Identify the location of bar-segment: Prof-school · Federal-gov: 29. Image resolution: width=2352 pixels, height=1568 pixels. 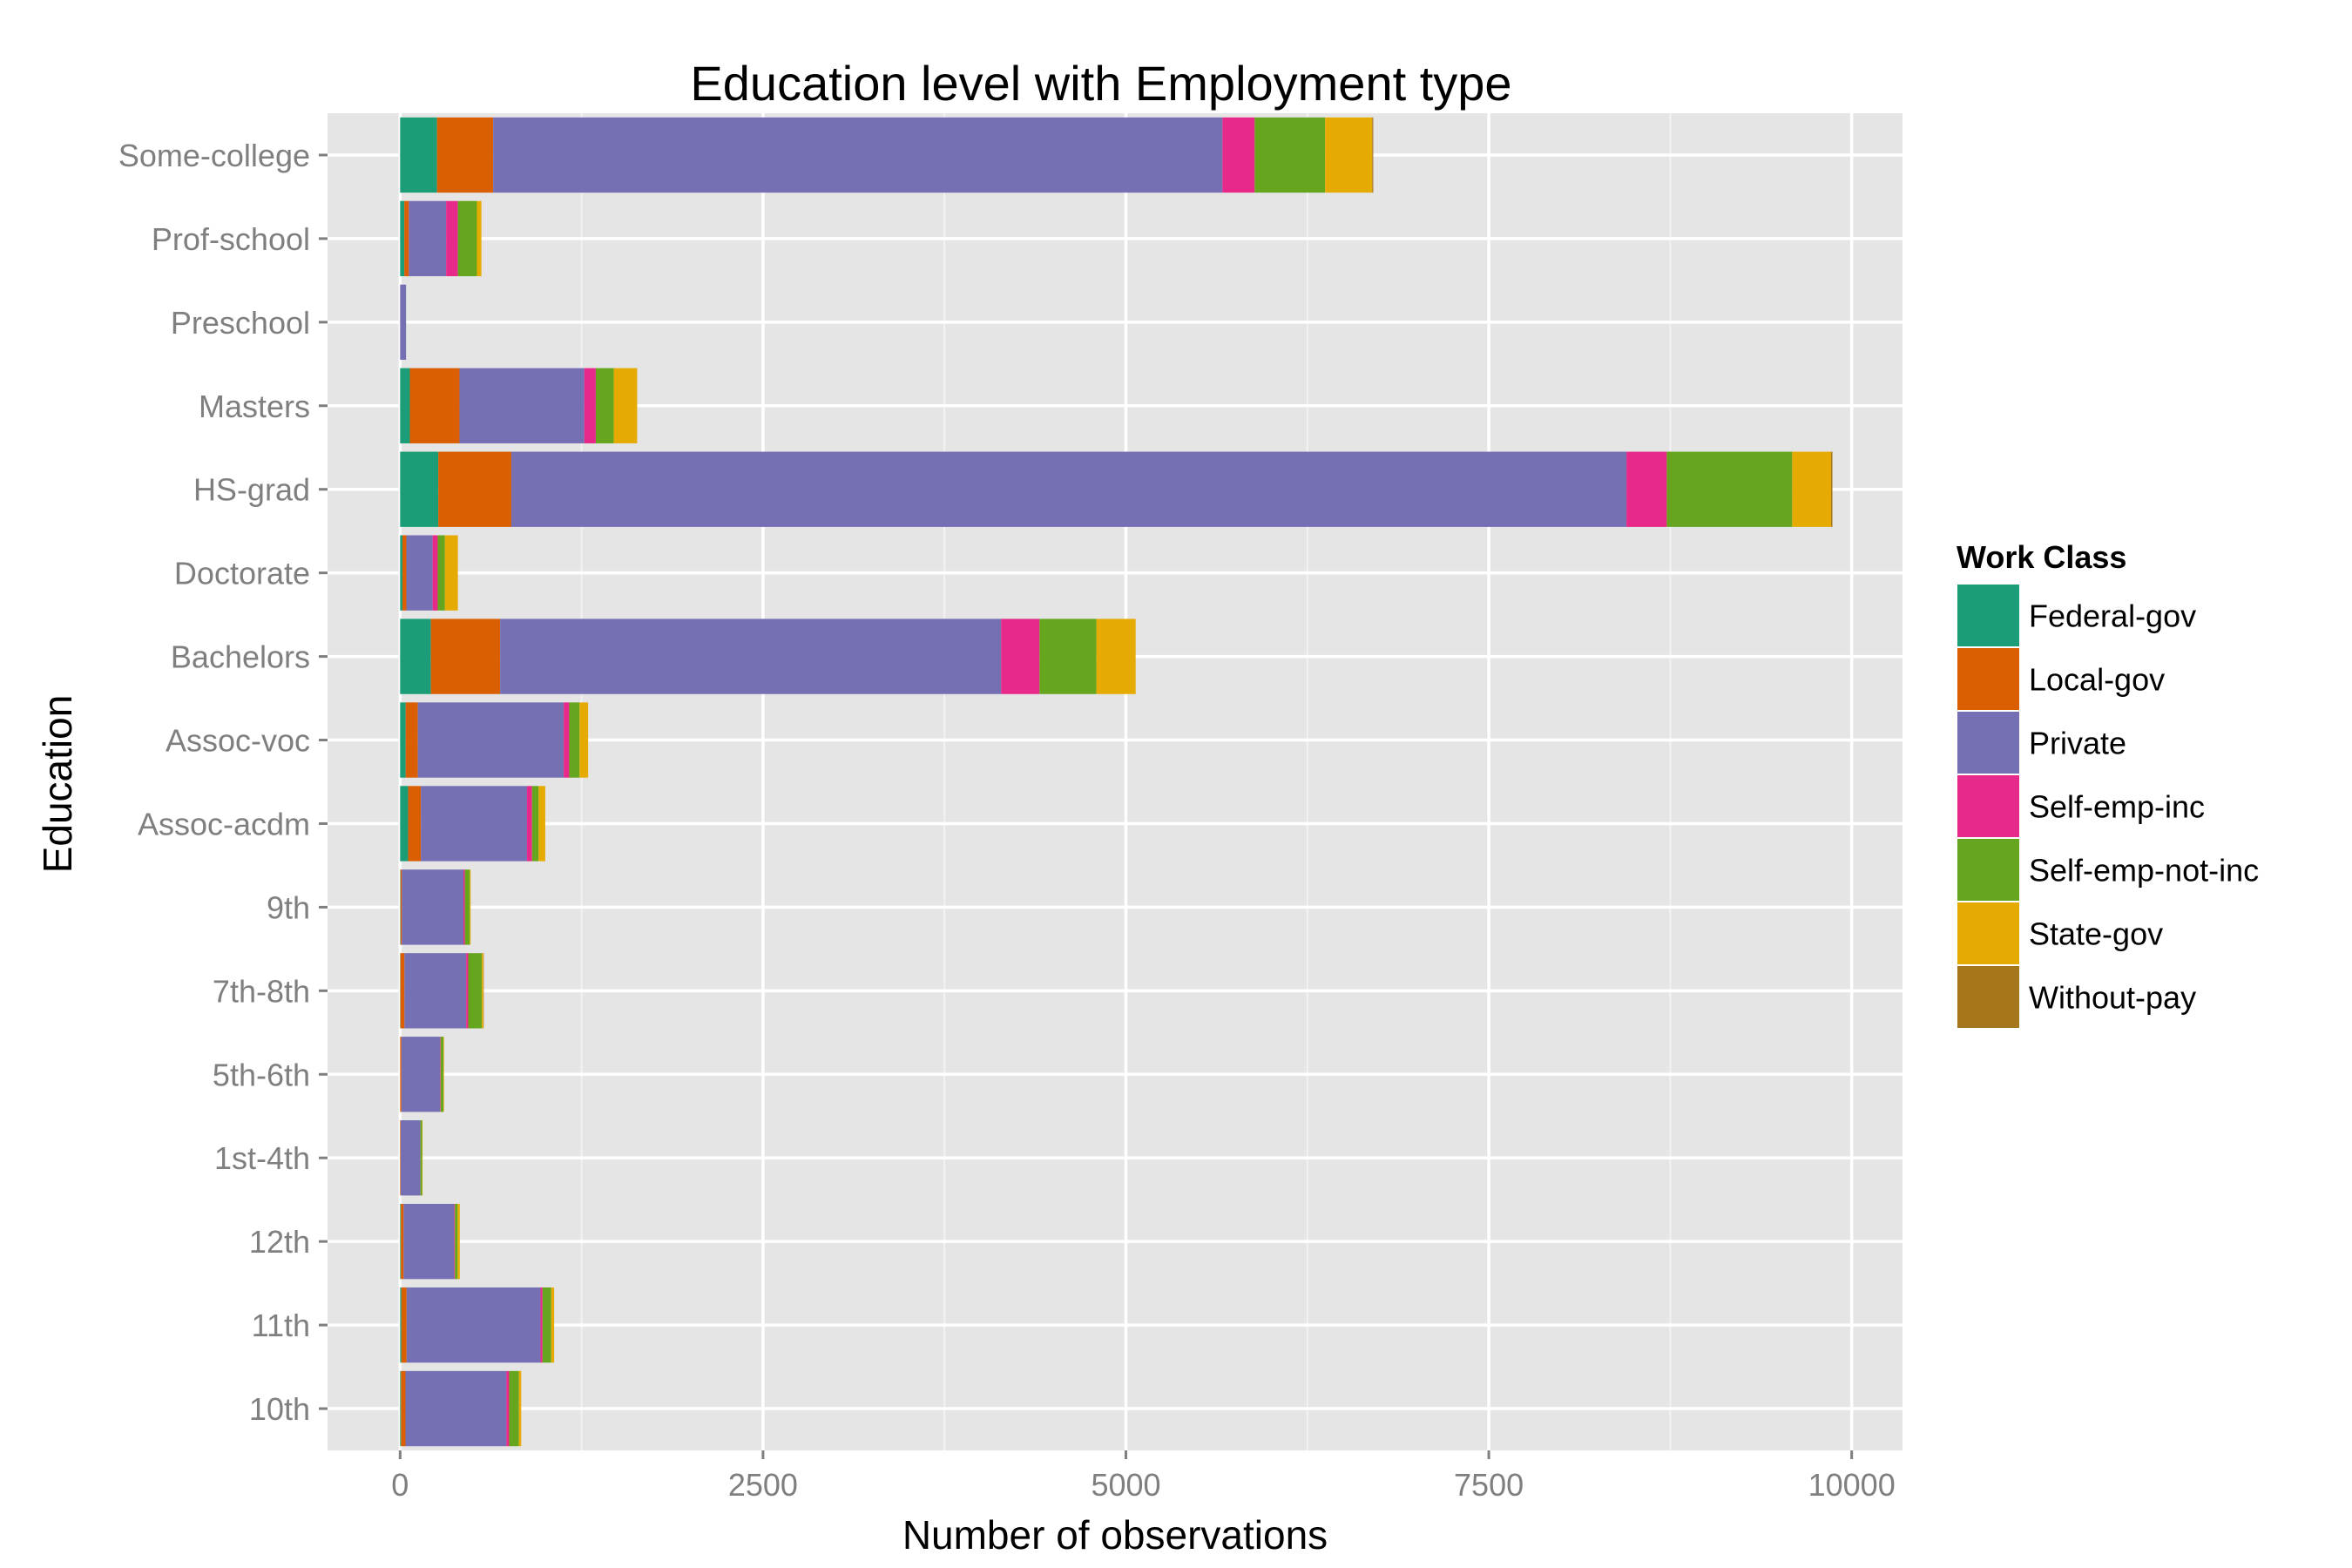
(402, 238).